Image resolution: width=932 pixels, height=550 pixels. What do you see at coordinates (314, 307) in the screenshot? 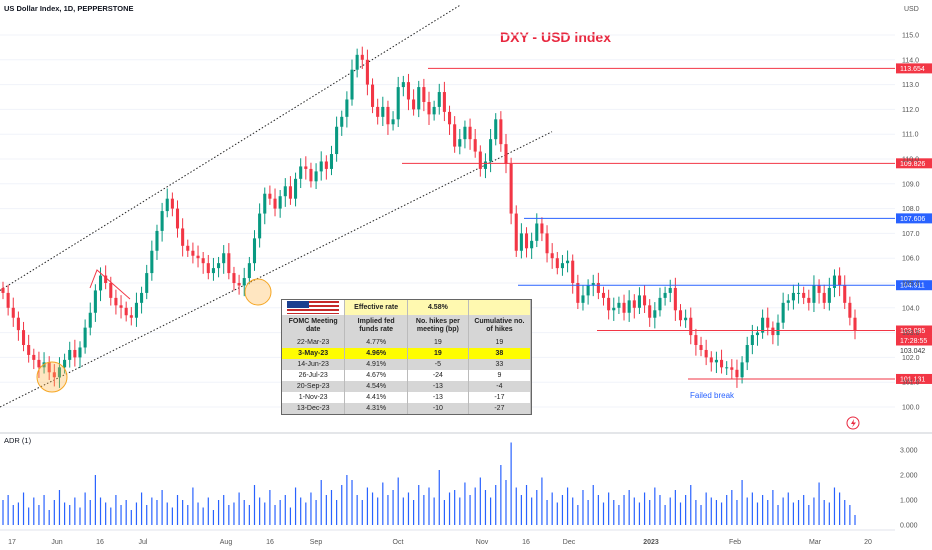
I see `us-flag` at bounding box center [314, 307].